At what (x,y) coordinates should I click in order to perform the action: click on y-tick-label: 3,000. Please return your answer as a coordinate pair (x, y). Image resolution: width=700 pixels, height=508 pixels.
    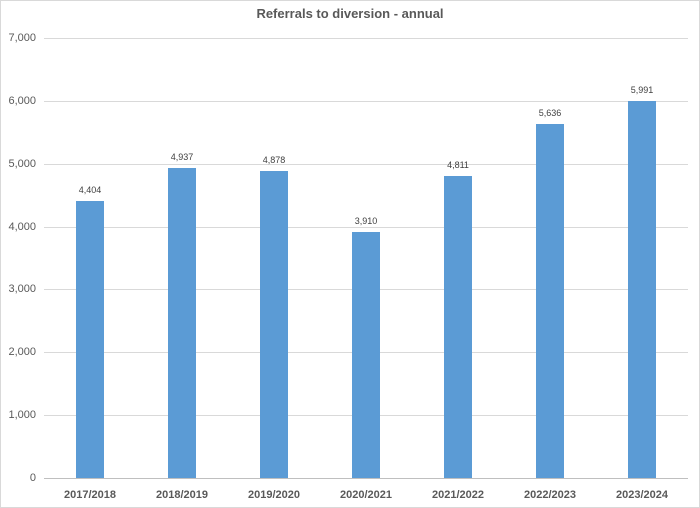
    Looking at the image, I should click on (22, 289).